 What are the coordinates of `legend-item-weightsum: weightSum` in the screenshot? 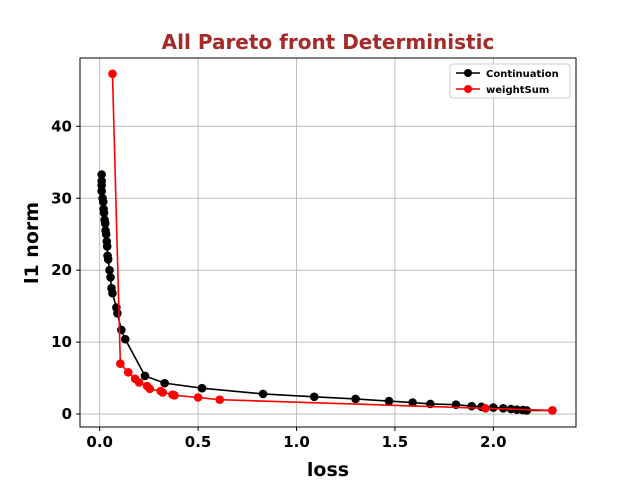 It's located at (502, 90).